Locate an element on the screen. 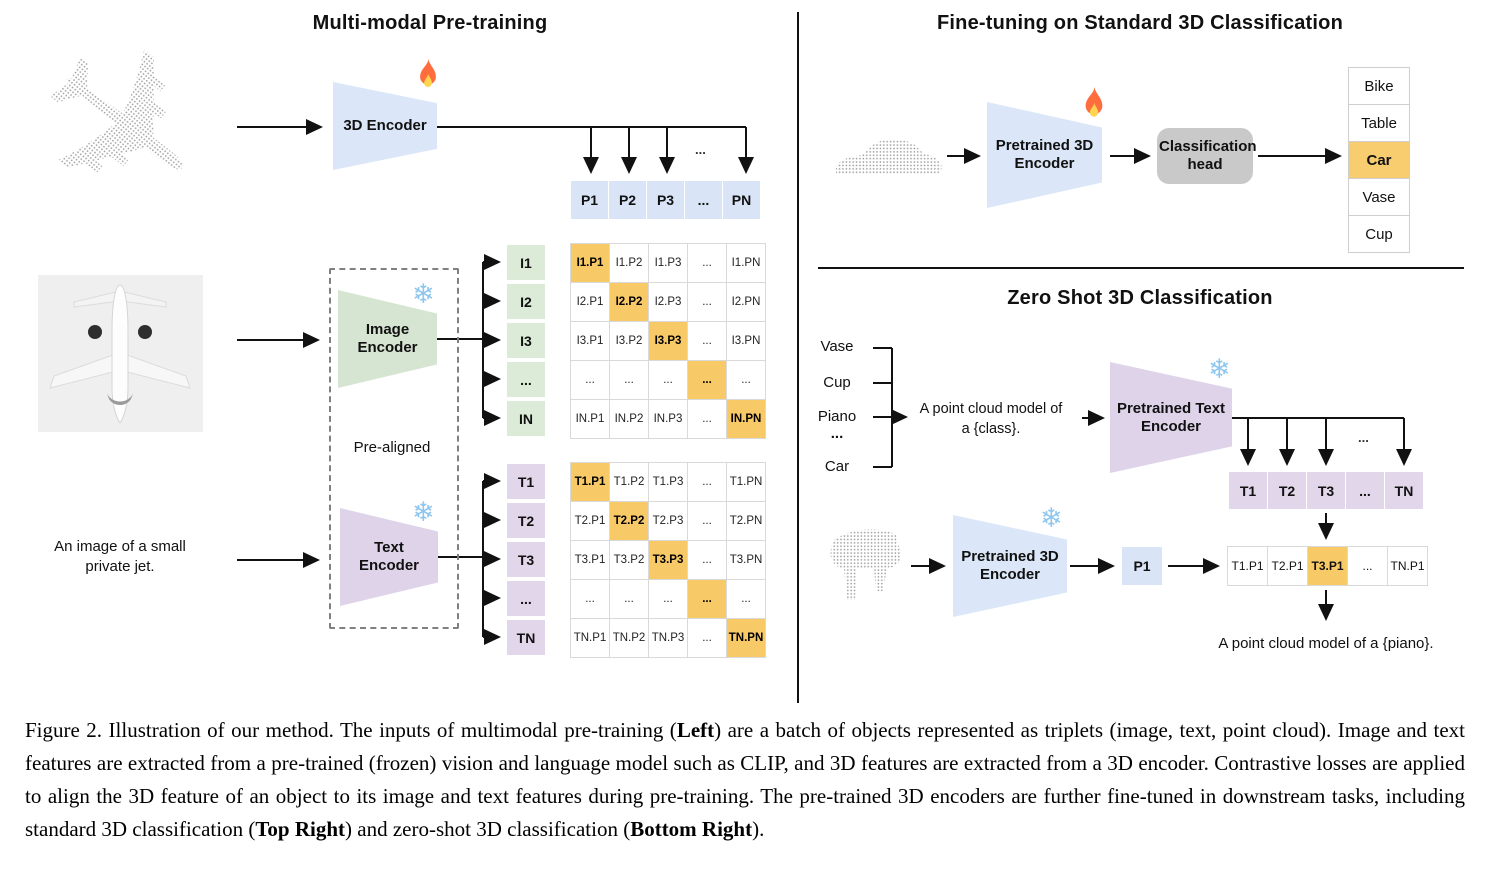  similarity-cell: T1.P3 is located at coordinates (668, 482).